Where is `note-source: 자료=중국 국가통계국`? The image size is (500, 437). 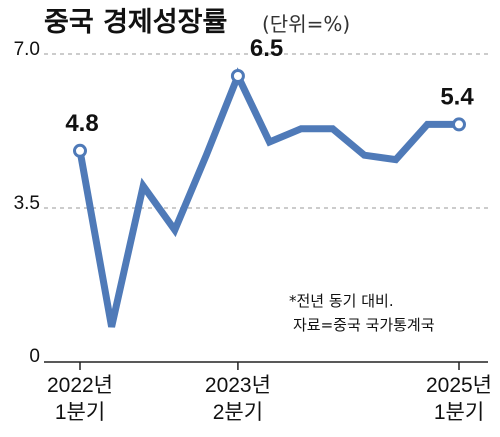 note-source: 자료=중국 국가통계국 is located at coordinates (364, 325).